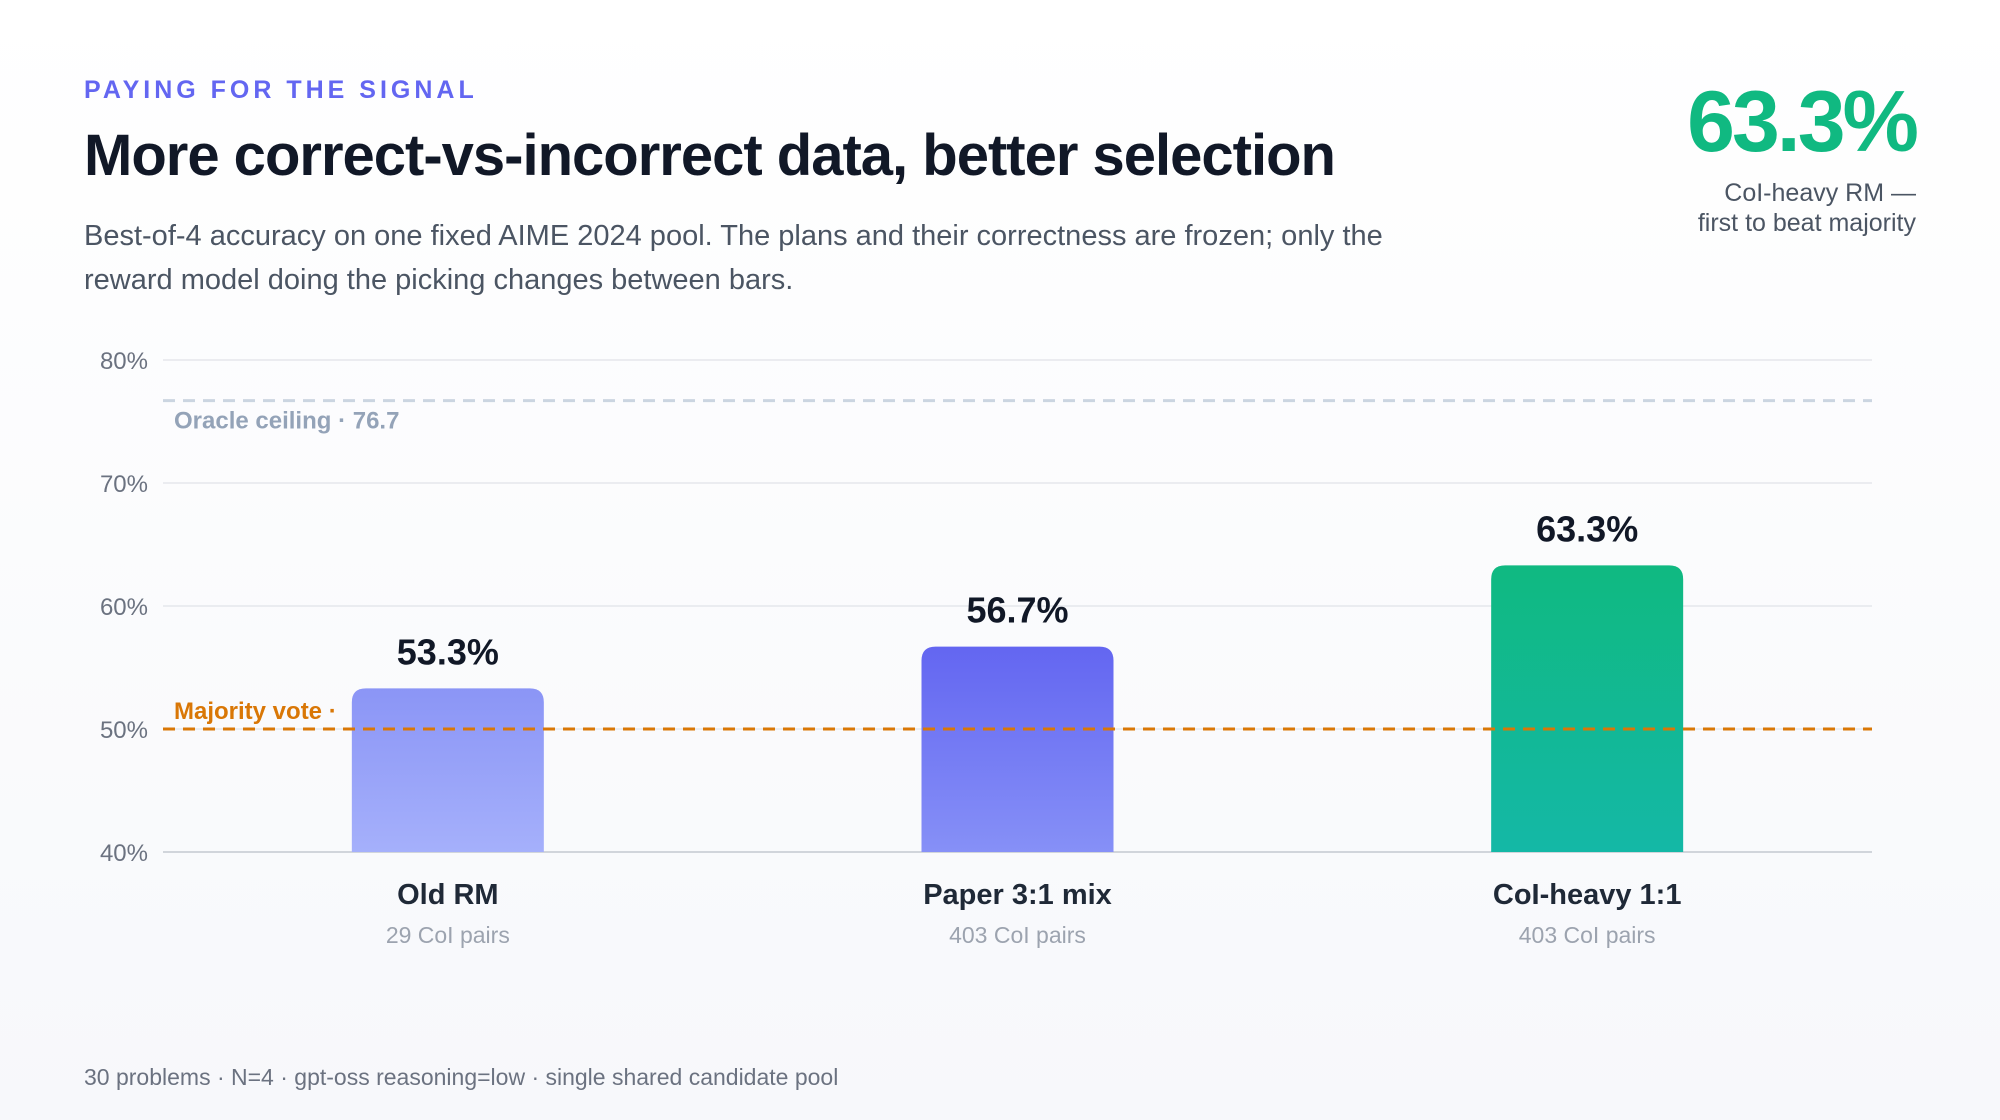  I want to click on bar-value-label: 63.3%, so click(1587, 528).